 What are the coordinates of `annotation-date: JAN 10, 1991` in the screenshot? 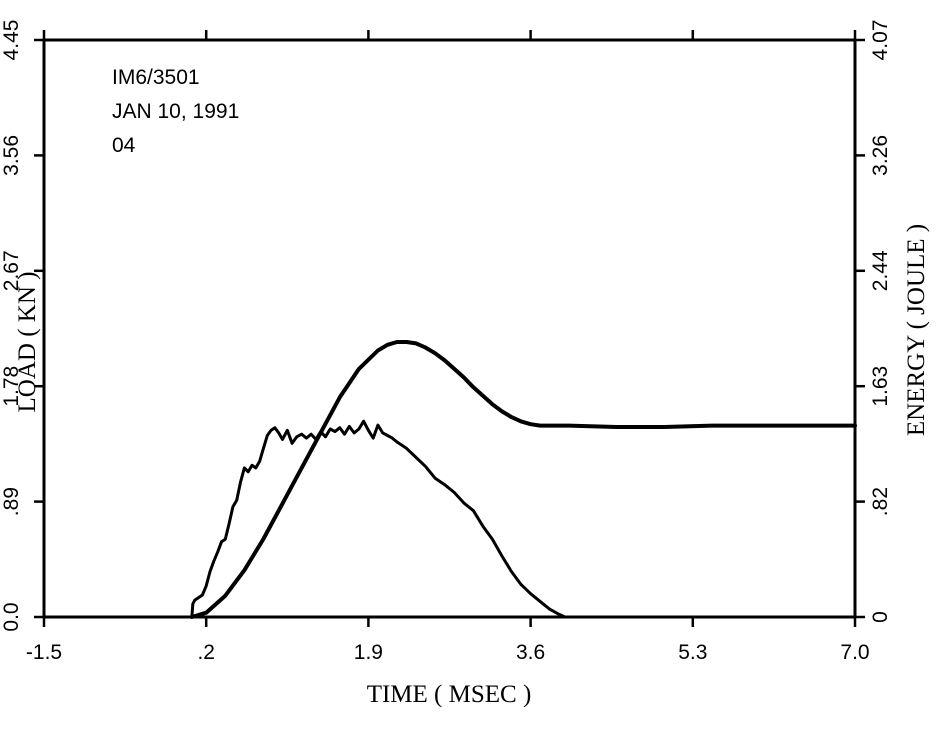 It's located at (175, 111).